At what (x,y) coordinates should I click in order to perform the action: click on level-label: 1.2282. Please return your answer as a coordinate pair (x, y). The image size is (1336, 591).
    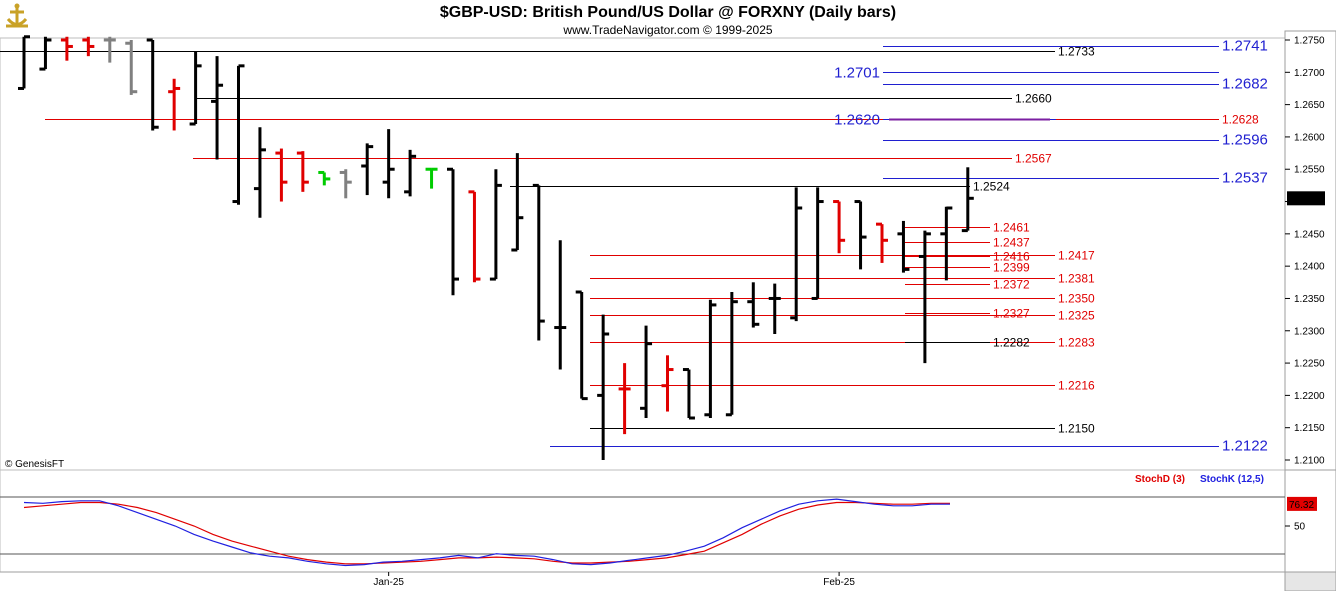
    Looking at the image, I should click on (1011, 343).